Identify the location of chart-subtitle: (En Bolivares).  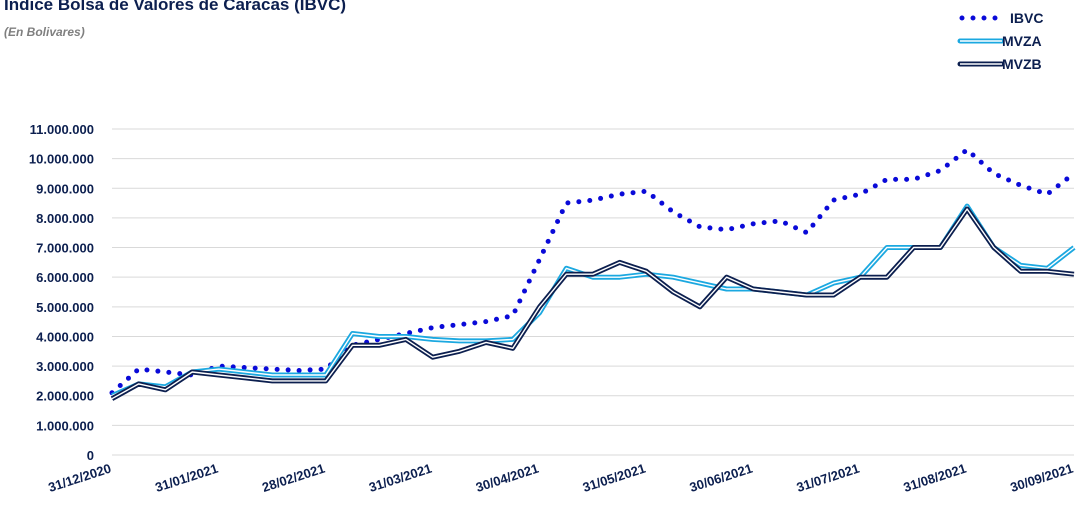
(44, 32).